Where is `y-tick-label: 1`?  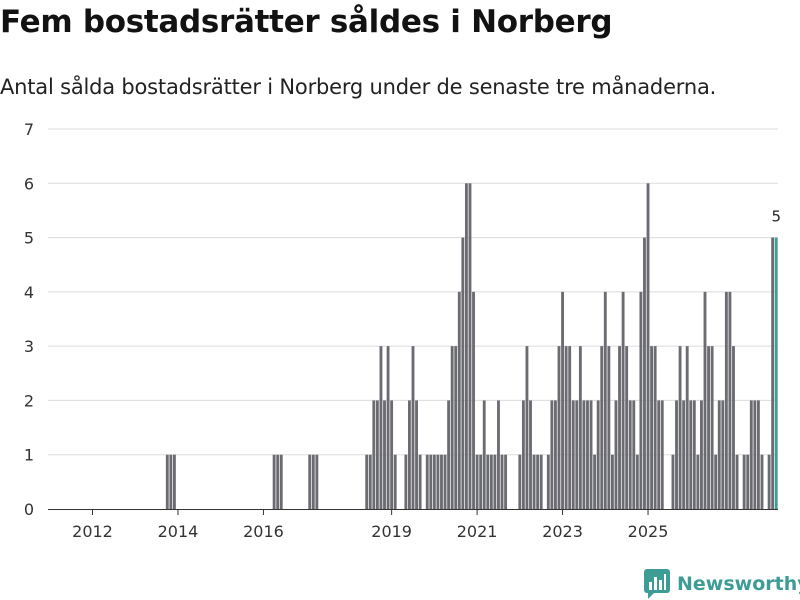 y-tick-label: 1 is located at coordinates (29, 455).